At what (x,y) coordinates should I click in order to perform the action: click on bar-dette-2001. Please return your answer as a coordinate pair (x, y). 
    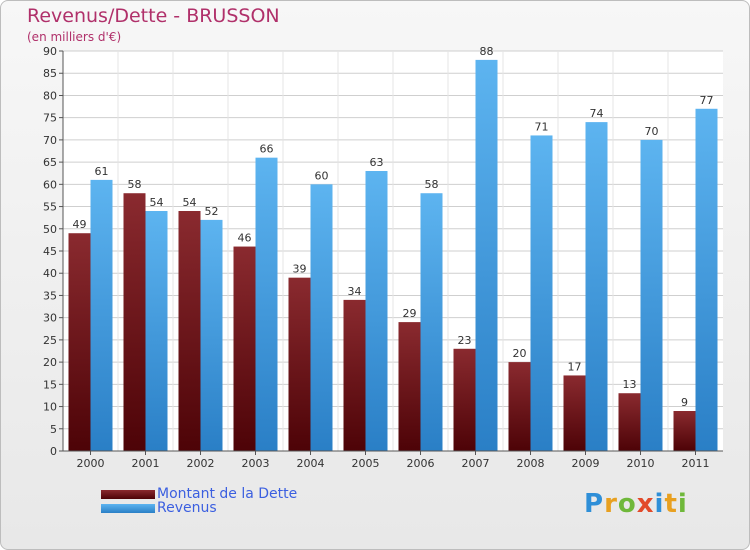
    Looking at the image, I should click on (134, 322).